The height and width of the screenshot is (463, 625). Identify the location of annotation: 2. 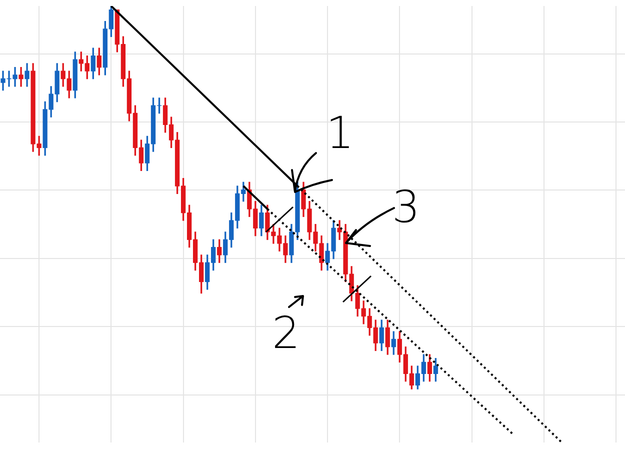
(286, 333).